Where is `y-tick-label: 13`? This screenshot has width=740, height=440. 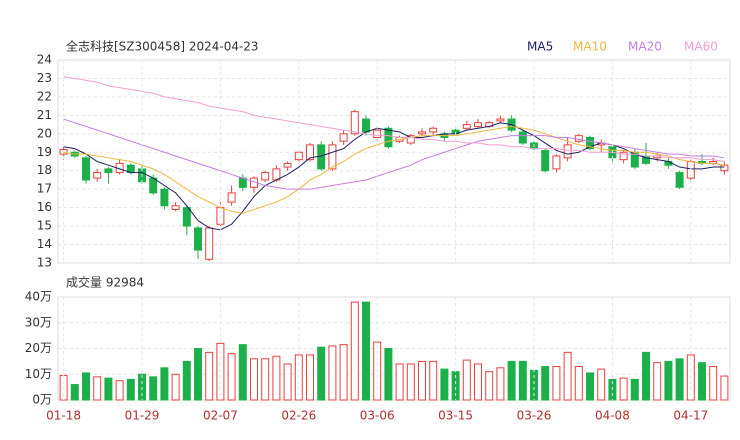 y-tick-label: 13 is located at coordinates (44, 263).